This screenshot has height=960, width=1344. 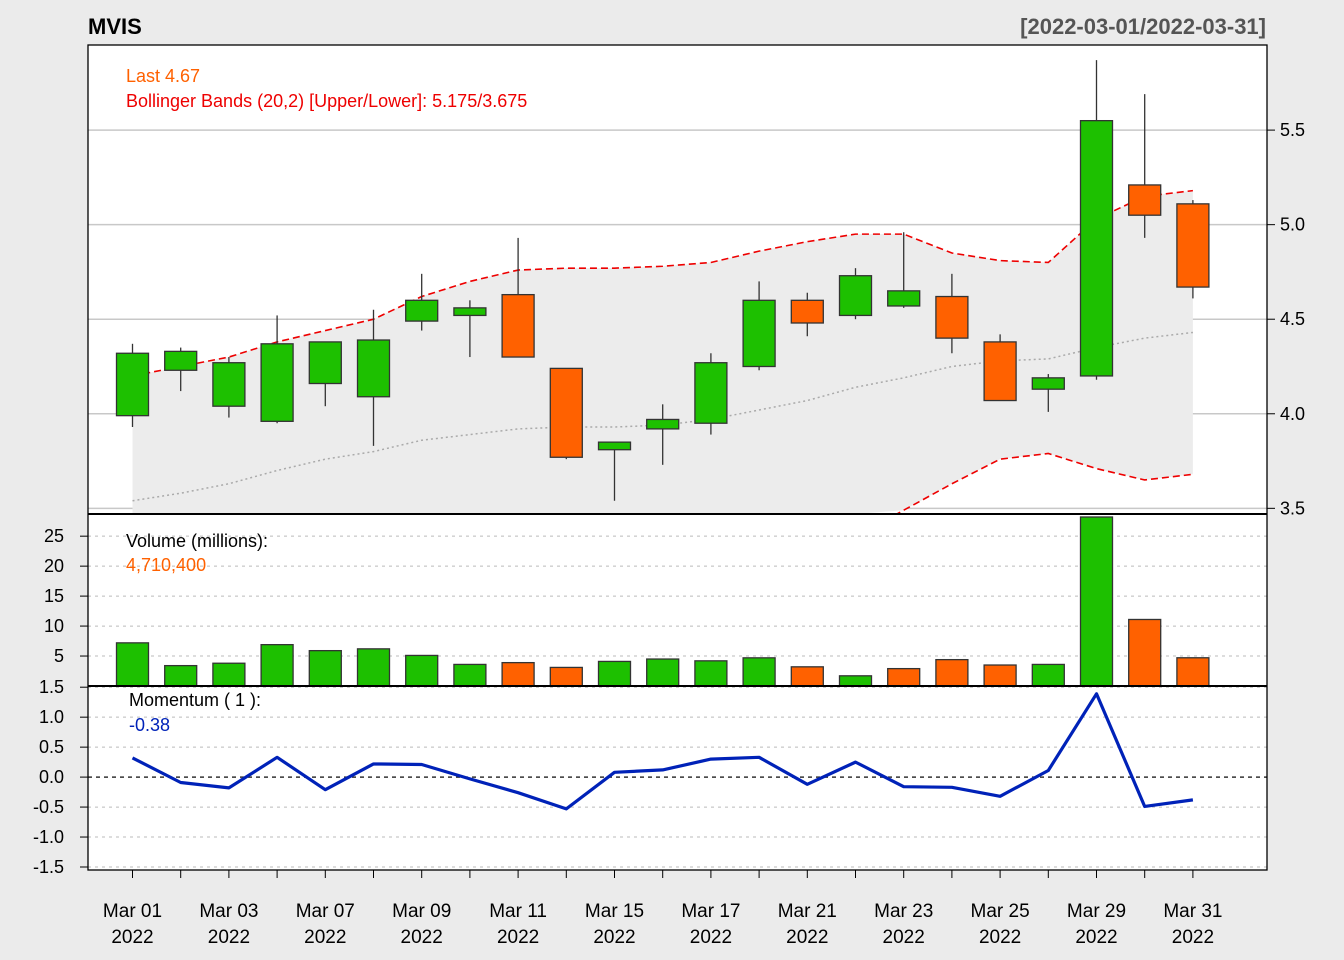 What do you see at coordinates (1292, 319) in the screenshot?
I see `price-tick-label: 4.5` at bounding box center [1292, 319].